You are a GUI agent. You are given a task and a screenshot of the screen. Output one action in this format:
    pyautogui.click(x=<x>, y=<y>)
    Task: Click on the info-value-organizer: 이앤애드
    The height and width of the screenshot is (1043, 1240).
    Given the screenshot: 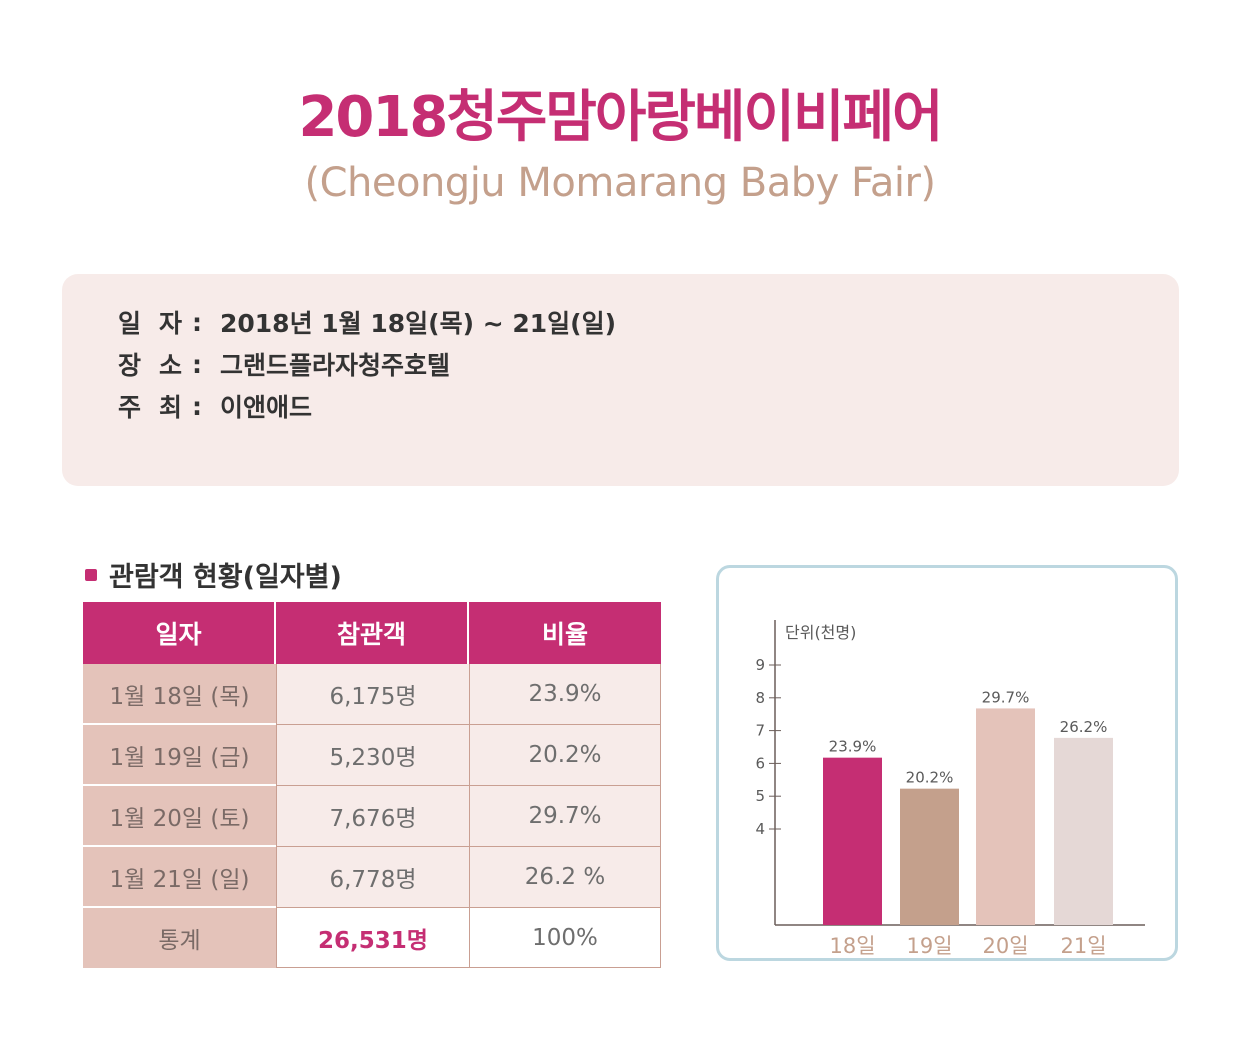 What is the action you would take?
    pyautogui.click(x=266, y=407)
    